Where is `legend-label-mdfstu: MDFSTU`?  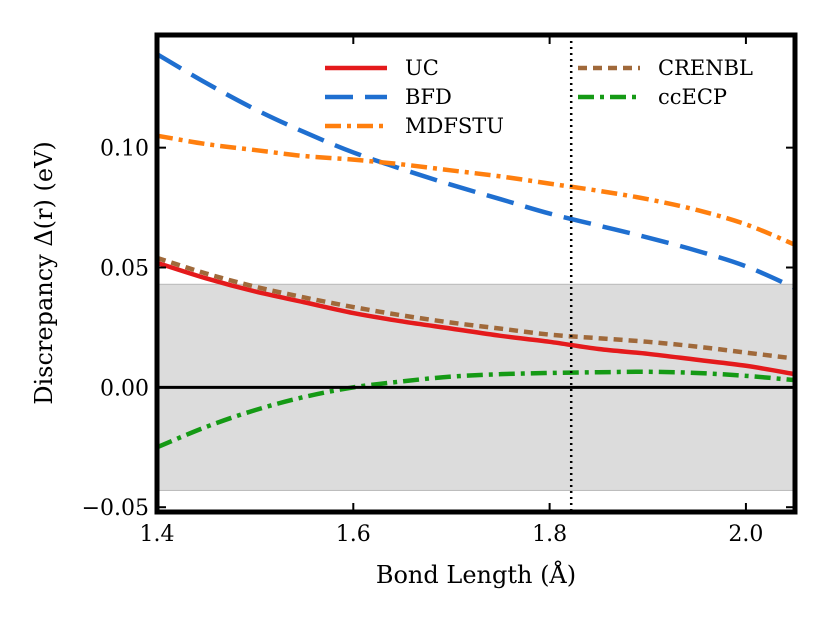 legend-label-mdfstu: MDFSTU is located at coordinates (454, 126).